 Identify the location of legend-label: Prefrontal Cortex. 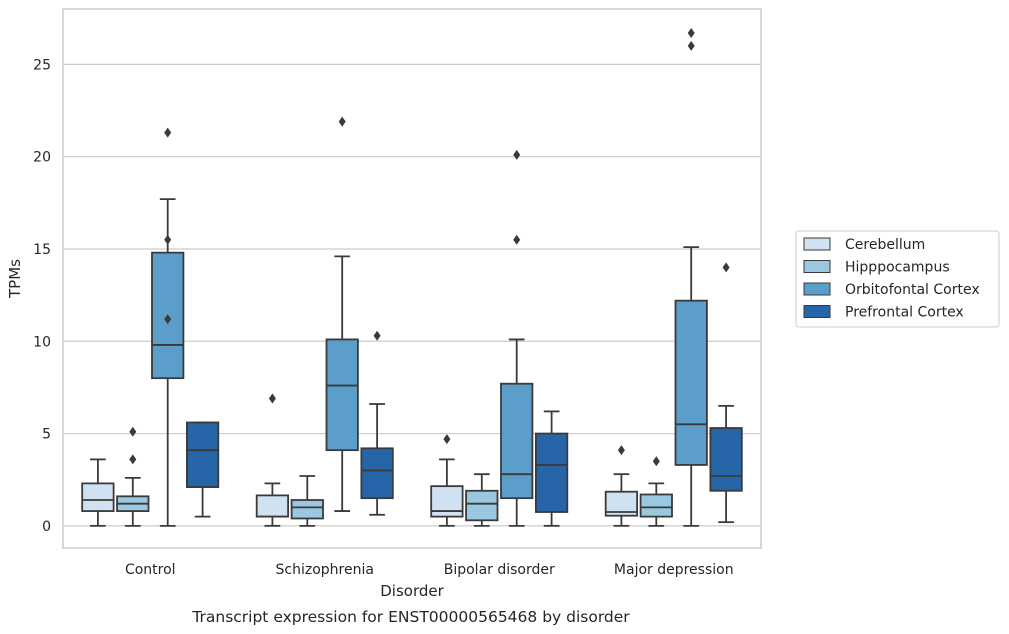
(904, 313).